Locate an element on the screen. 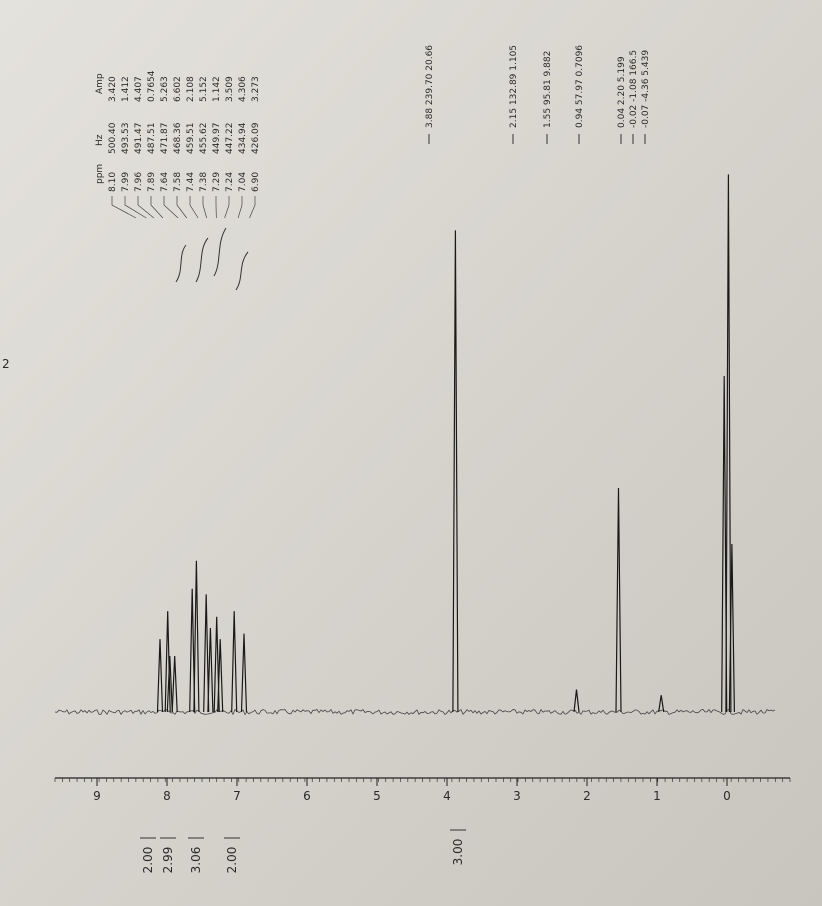 The width and height of the screenshot is (822, 906). table-cell: 1.142 is located at coordinates (217, 89).